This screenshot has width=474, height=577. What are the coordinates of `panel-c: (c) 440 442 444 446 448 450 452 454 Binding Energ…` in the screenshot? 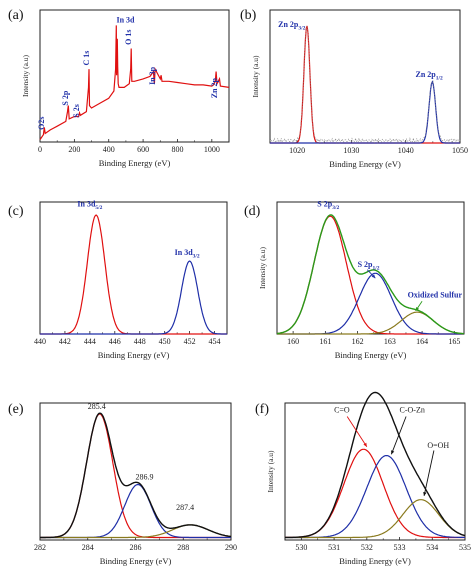 It's located at (118, 279).